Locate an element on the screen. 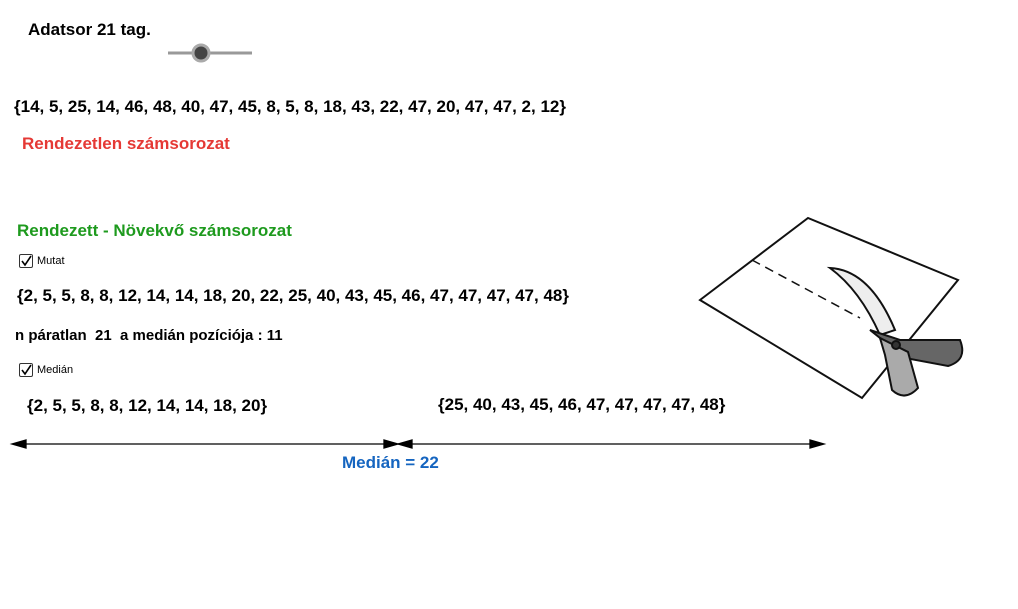 The image size is (1018, 609). show-checkbox: Mutat is located at coordinates (42, 261).